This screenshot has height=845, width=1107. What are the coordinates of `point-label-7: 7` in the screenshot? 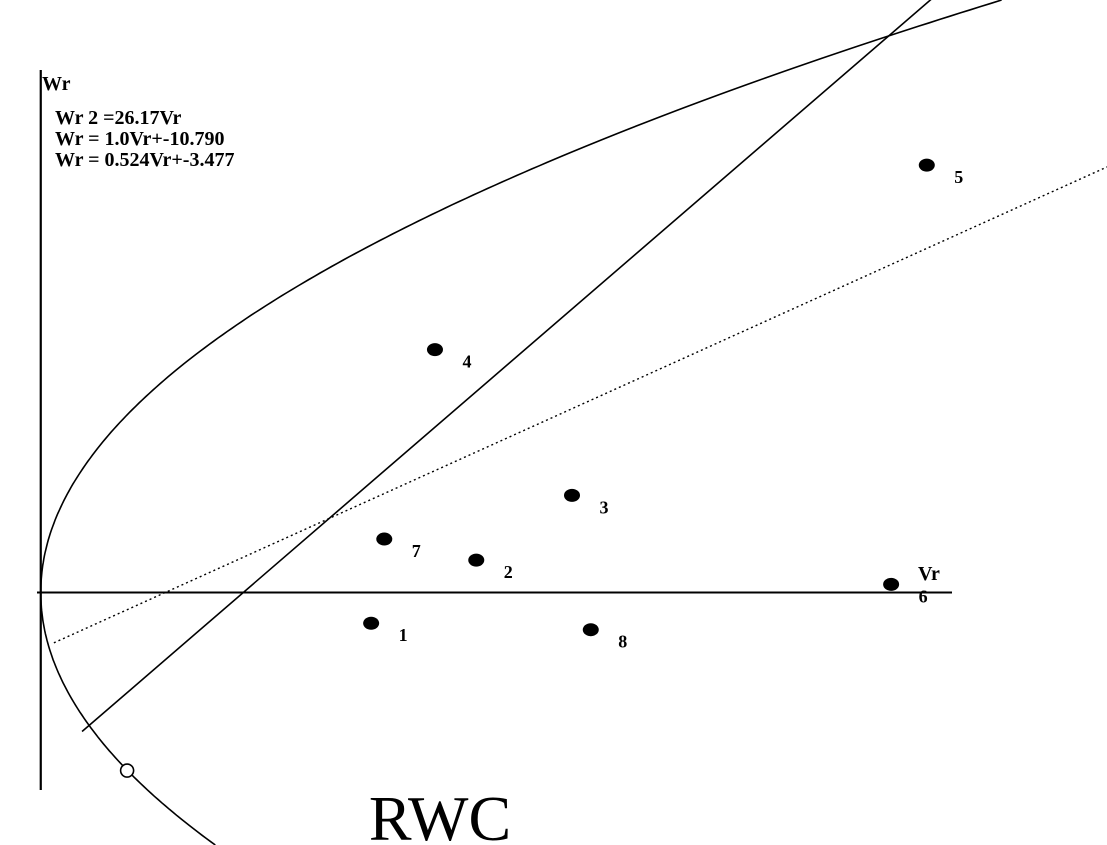 It's located at (416, 551).